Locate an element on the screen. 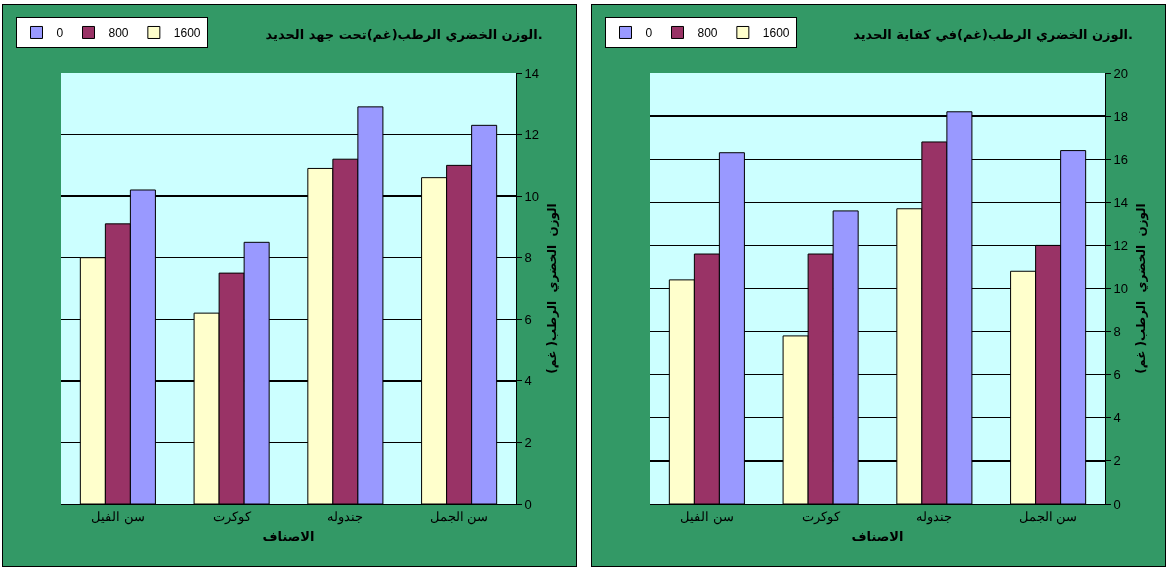 Image resolution: width=1169 pixels, height=571 pixels. y-tick-label: 20 is located at coordinates (1121, 73).